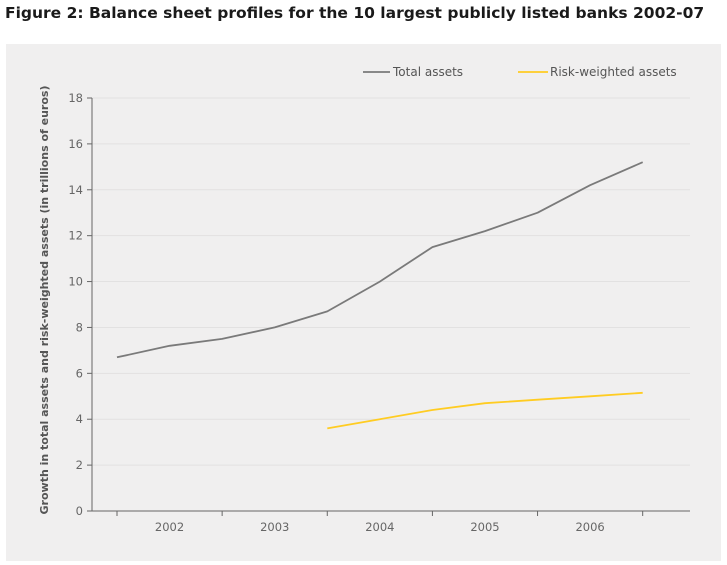 Image resolution: width=727 pixels, height=565 pixels. I want to click on x-tick-label-2006: 2006, so click(589, 527).